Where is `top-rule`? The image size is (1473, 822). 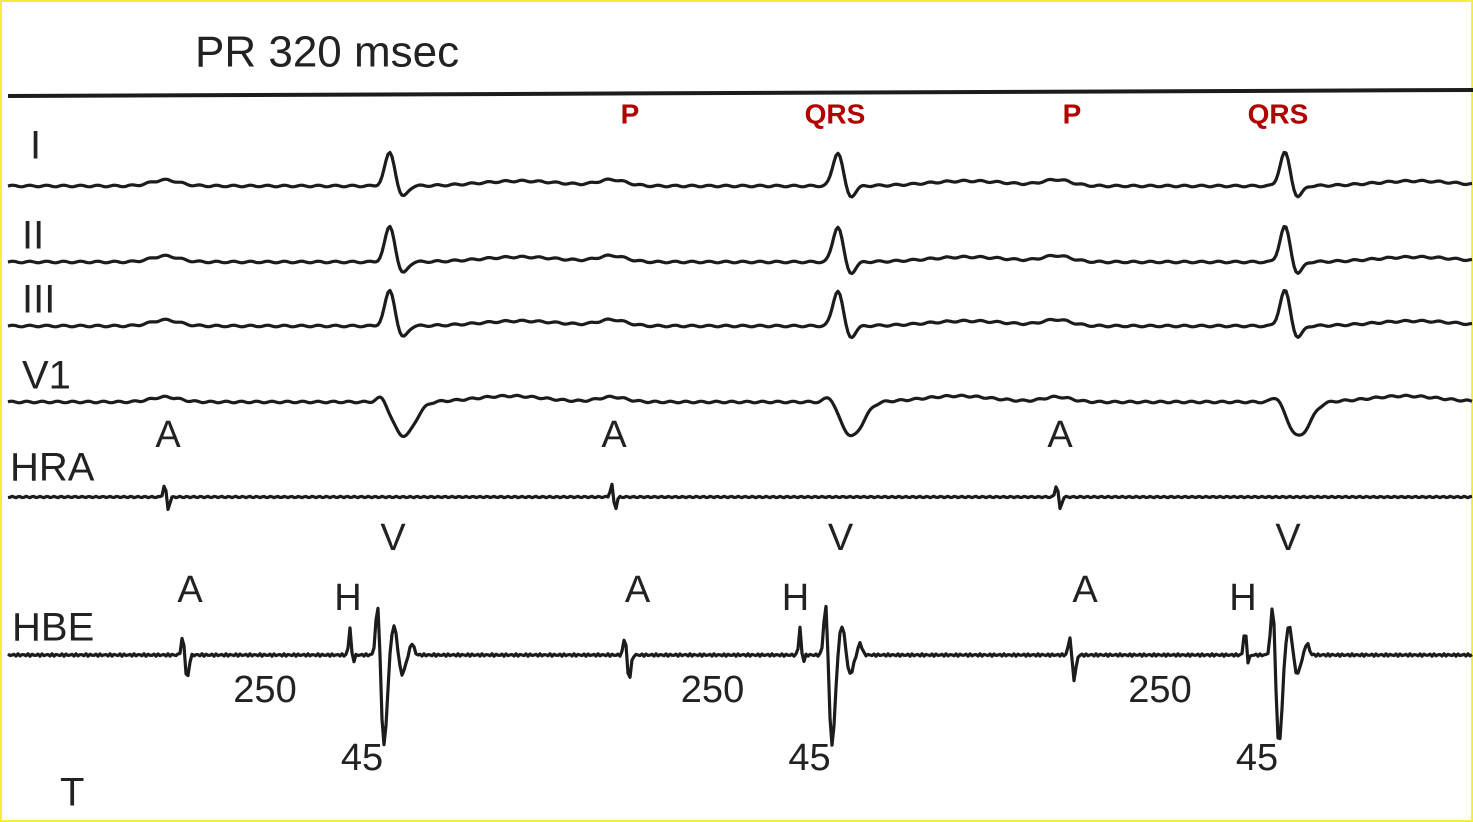 top-rule is located at coordinates (740, 93).